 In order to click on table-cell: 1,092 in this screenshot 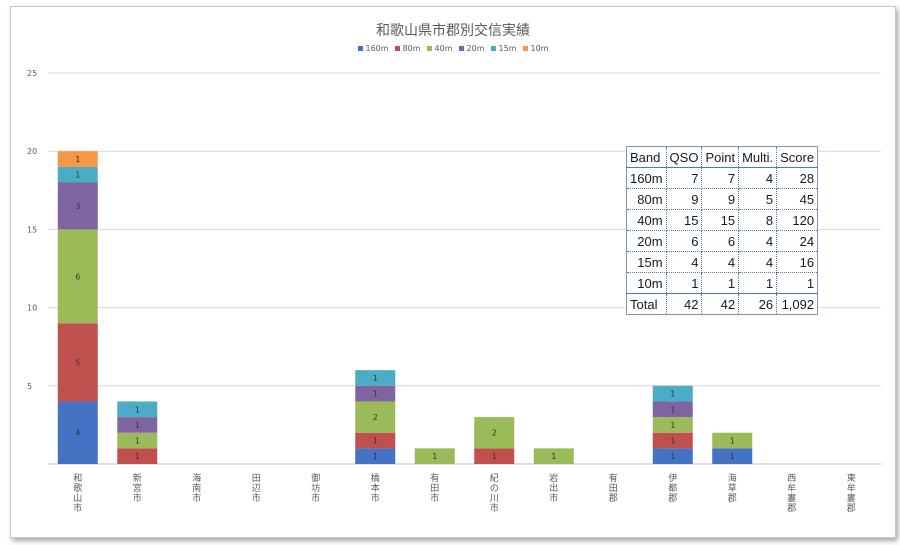, I will do `click(797, 304)`.